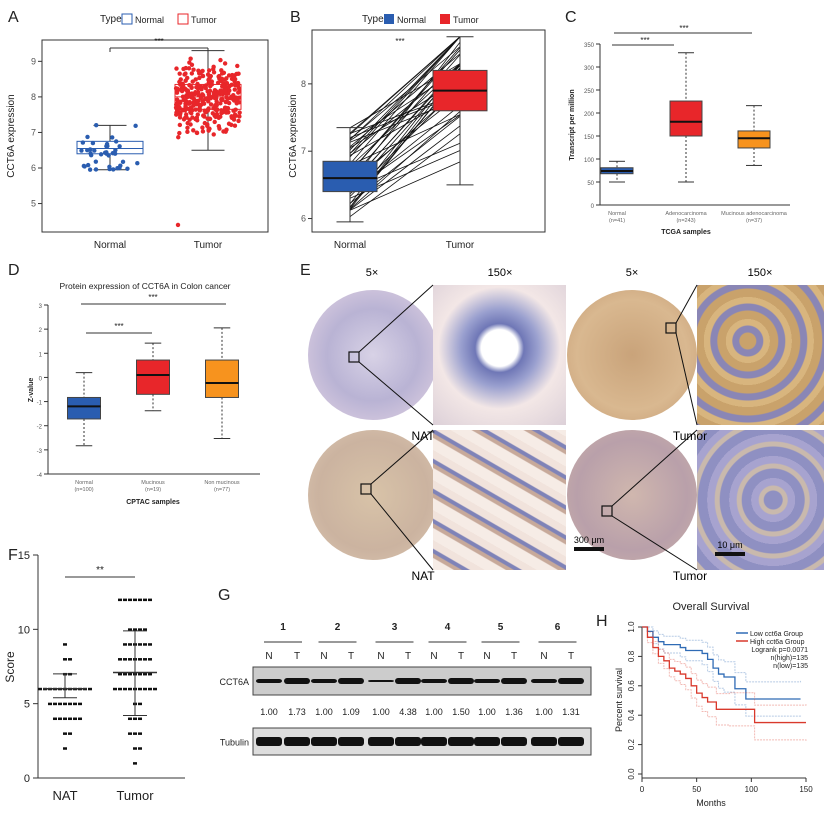  I want to click on band-ratio: 1.50, so click(461, 712).